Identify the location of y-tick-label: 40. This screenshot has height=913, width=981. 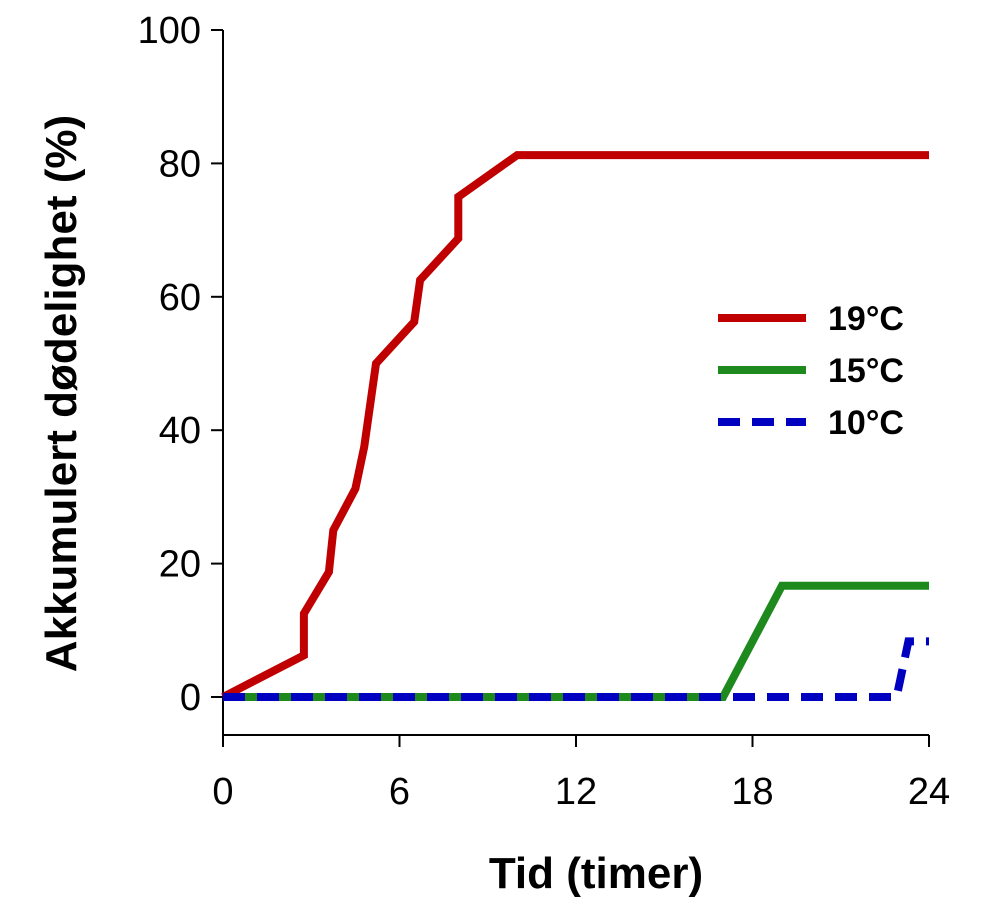
(180, 431).